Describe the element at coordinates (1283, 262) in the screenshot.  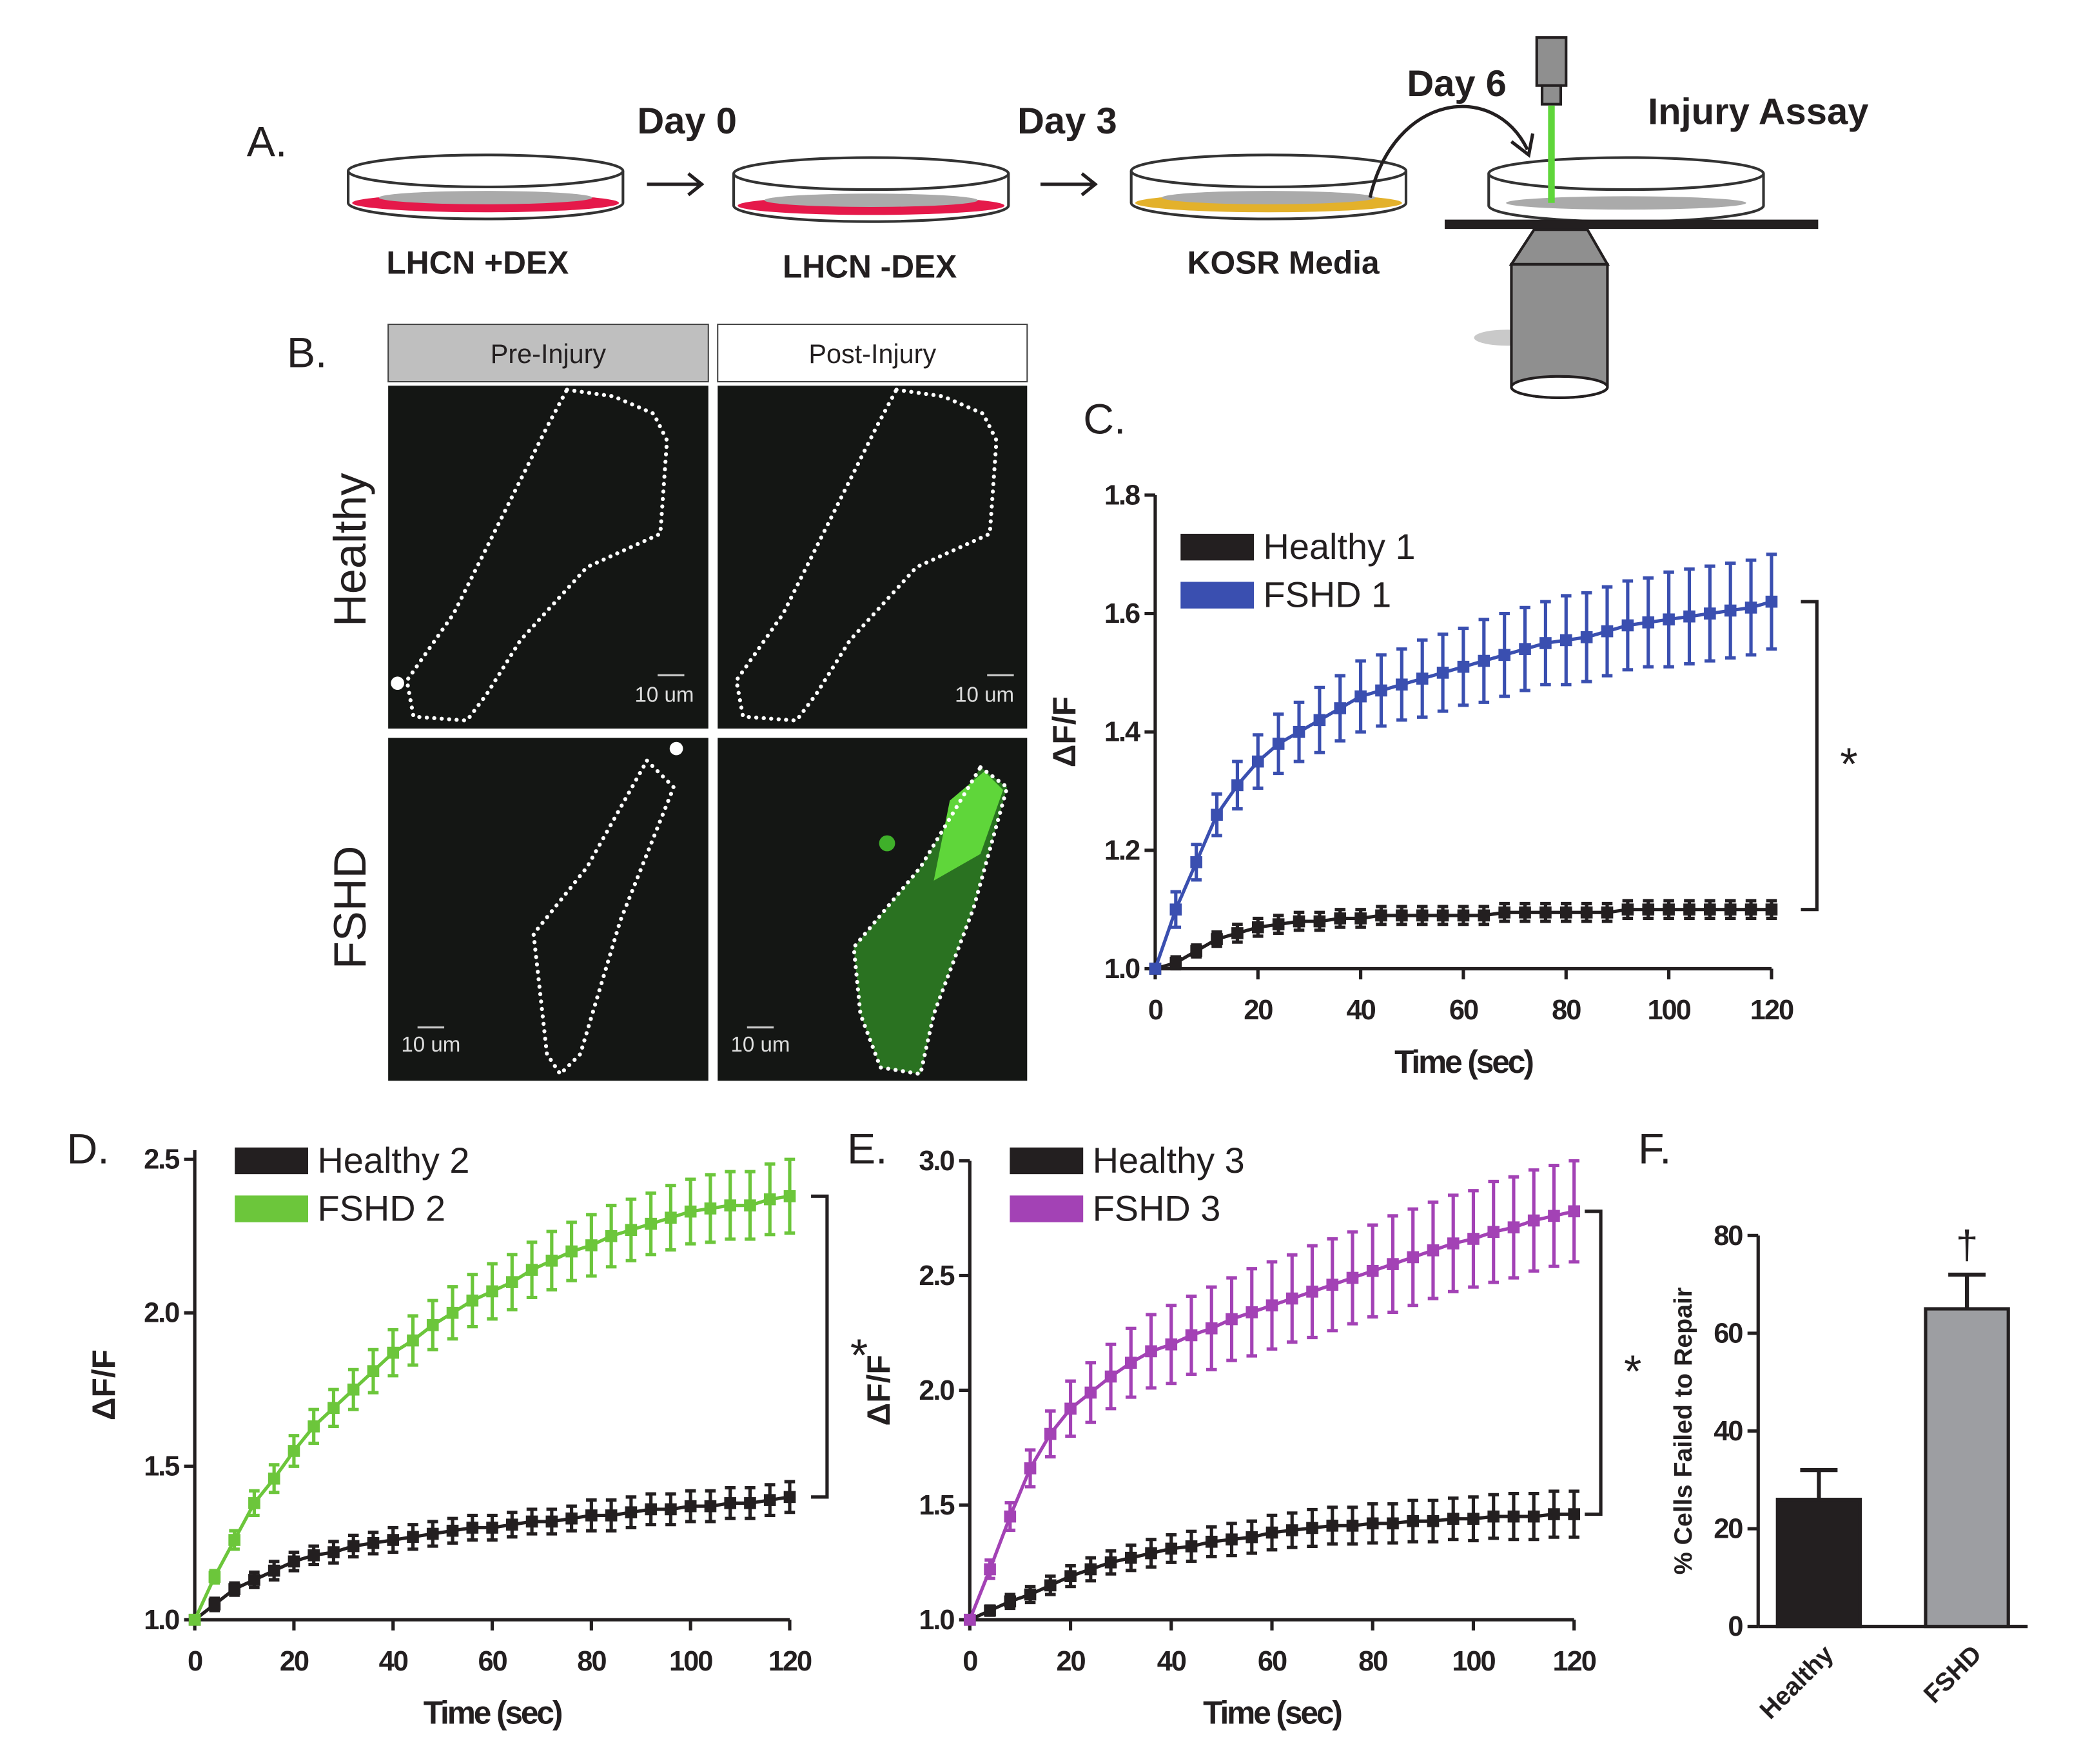
I see `dish-label: KOSR Media` at that location.